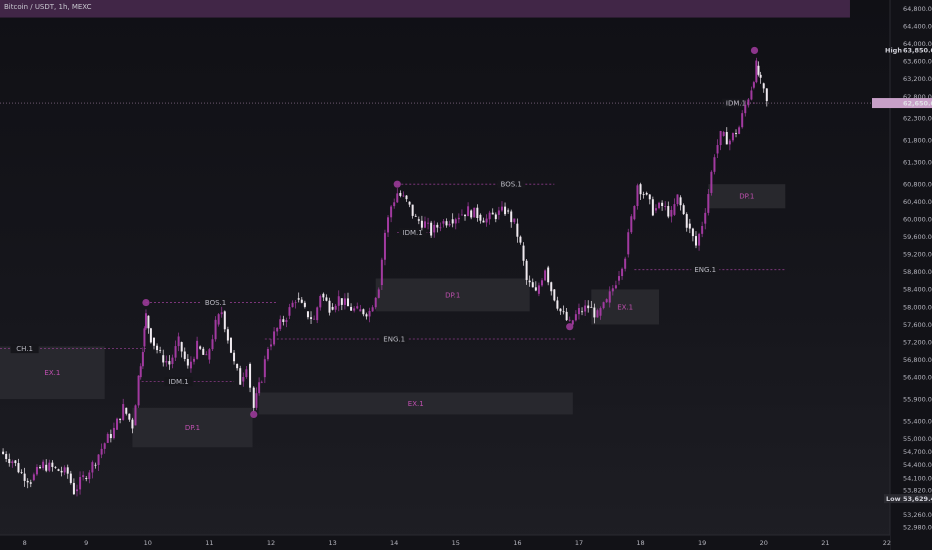 The height and width of the screenshot is (550, 932). What do you see at coordinates (917, 103) in the screenshot?
I see `current-price-value: 62,650.00` at bounding box center [917, 103].